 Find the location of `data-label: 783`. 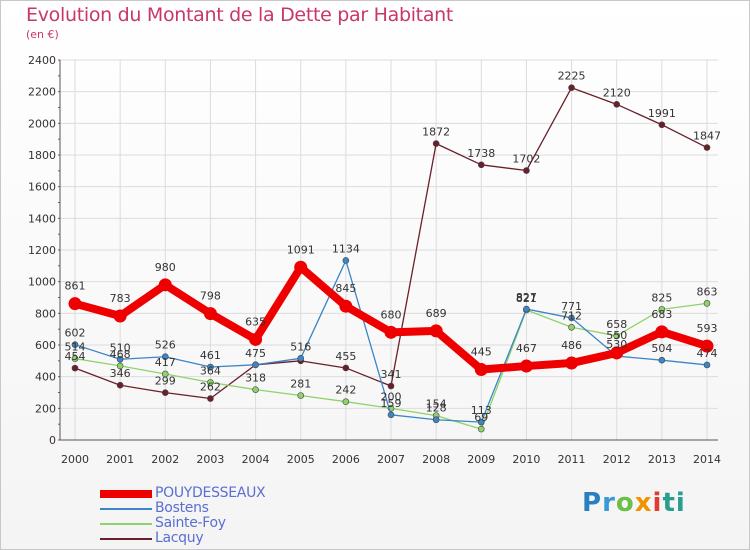

data-label: 783 is located at coordinates (120, 298).